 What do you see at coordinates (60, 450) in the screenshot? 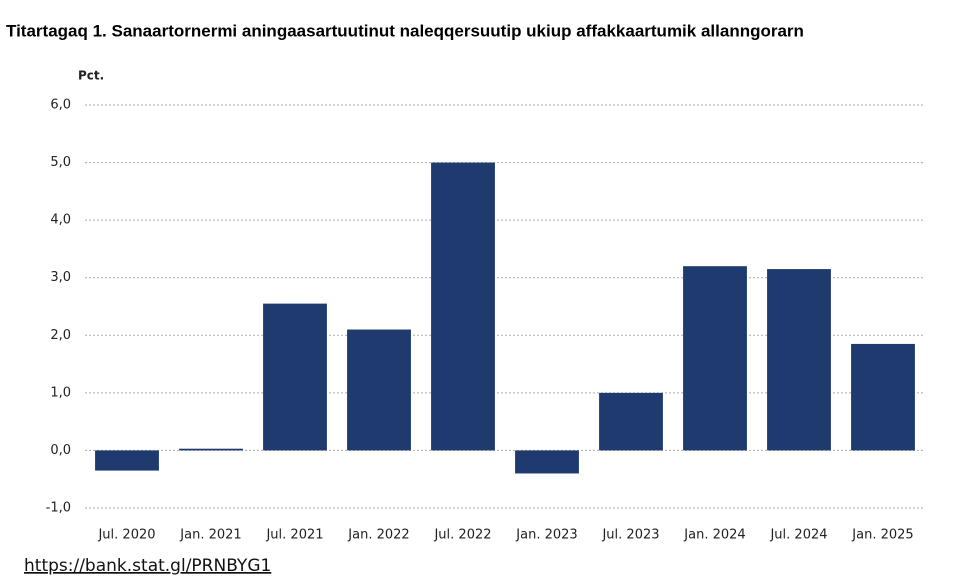
I see `y-tick-label: 0,0` at bounding box center [60, 450].